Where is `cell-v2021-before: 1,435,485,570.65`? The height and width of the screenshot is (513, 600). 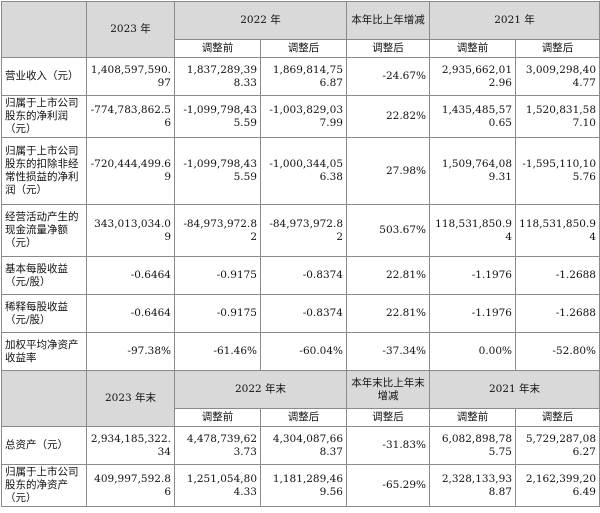 cell-v2021-before: 1,435,485,570.65 is located at coordinates (472, 116).